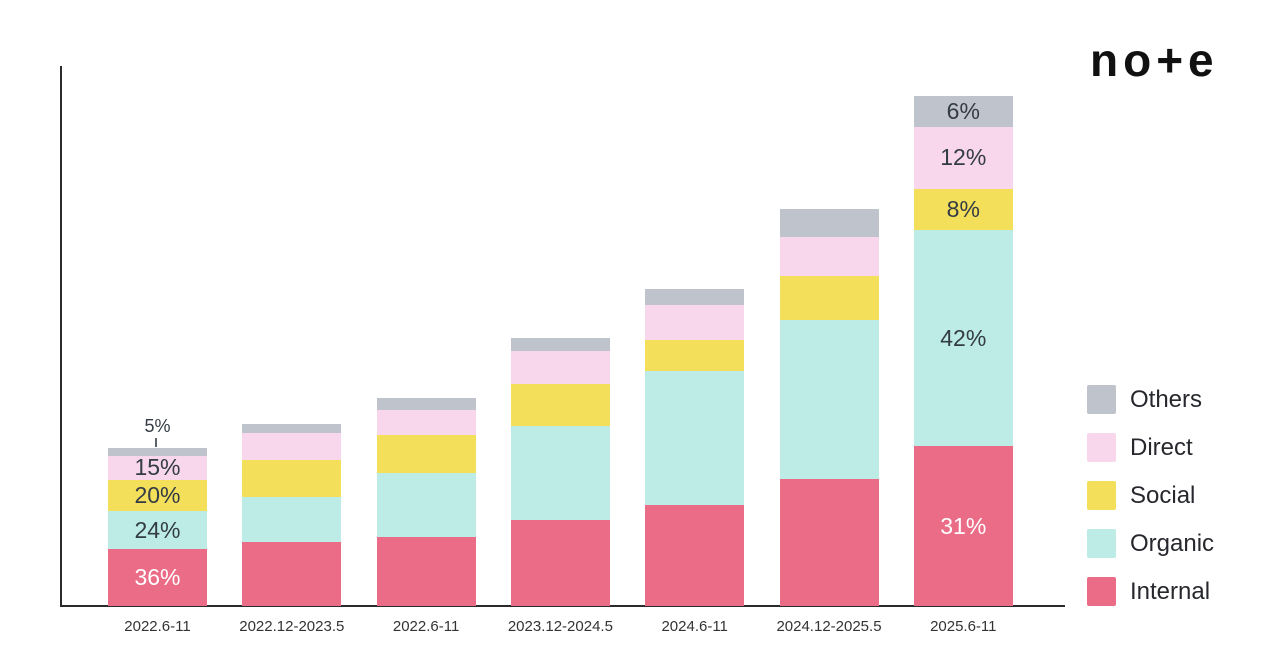 The image size is (1280, 670). I want to click on bar-0-segment-direct, so click(157, 467).